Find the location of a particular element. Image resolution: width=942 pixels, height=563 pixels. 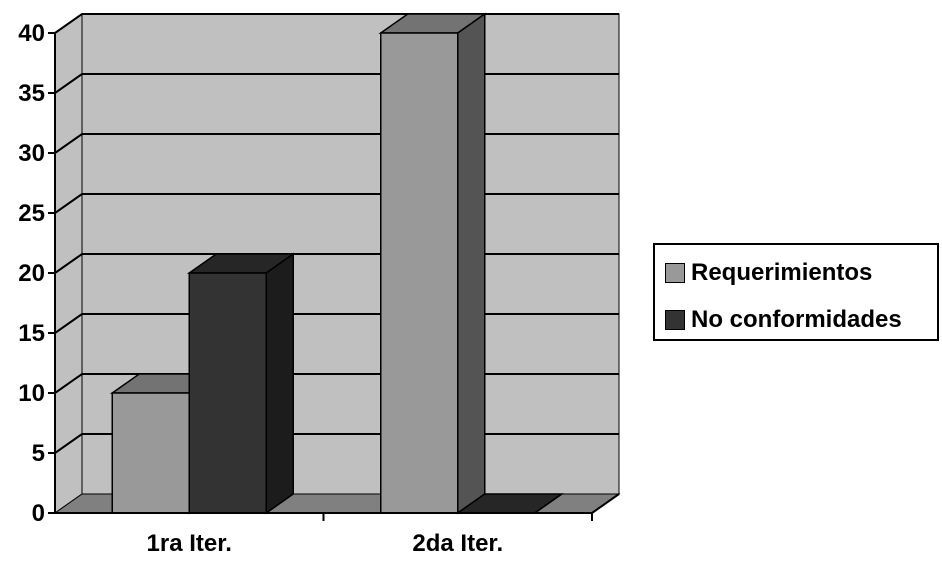

y-tick-label: 35 is located at coordinates (31, 93).